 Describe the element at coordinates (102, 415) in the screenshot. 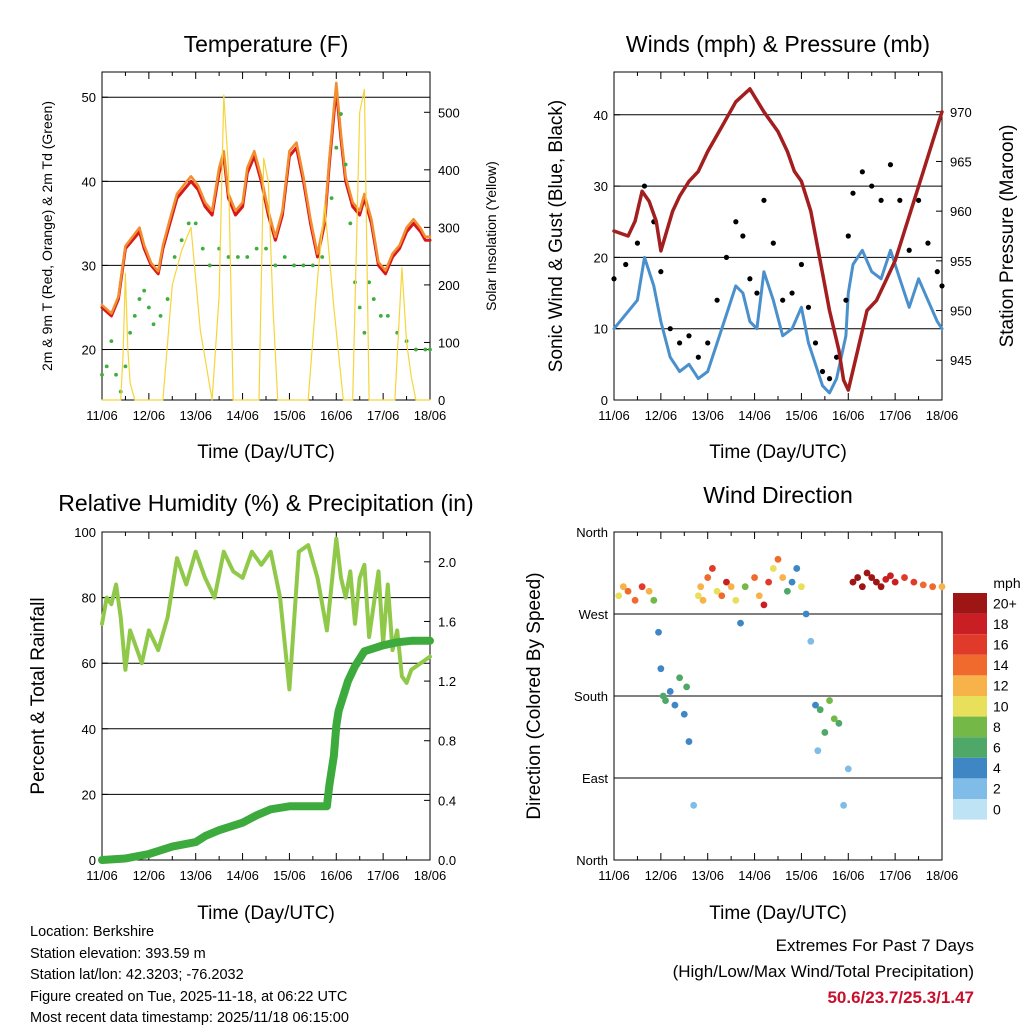

I see `temperature-xtick-label: 11/06` at that location.